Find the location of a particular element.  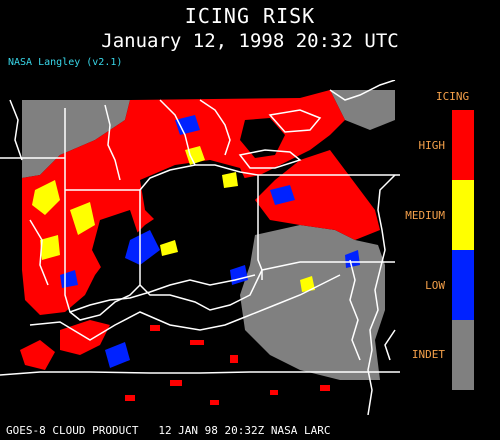

legend-swatch-high is located at coordinates (463, 145).